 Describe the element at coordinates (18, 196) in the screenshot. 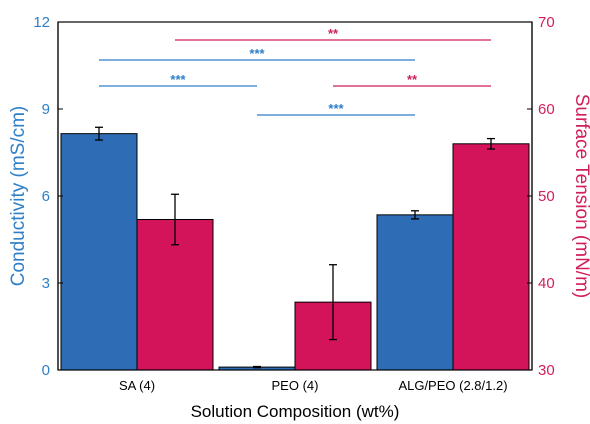

I see `left-axis-title: Conductivity (mS/cm)` at that location.